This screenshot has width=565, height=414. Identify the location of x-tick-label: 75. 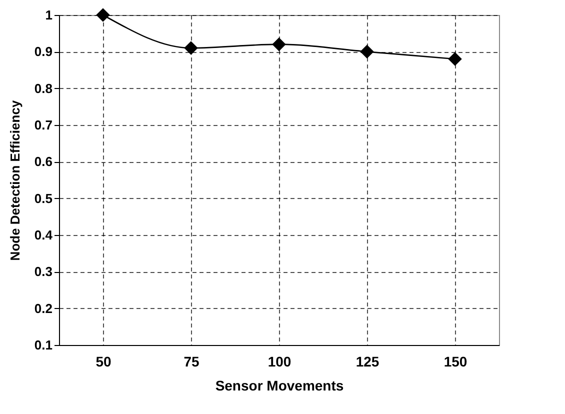
(192, 362).